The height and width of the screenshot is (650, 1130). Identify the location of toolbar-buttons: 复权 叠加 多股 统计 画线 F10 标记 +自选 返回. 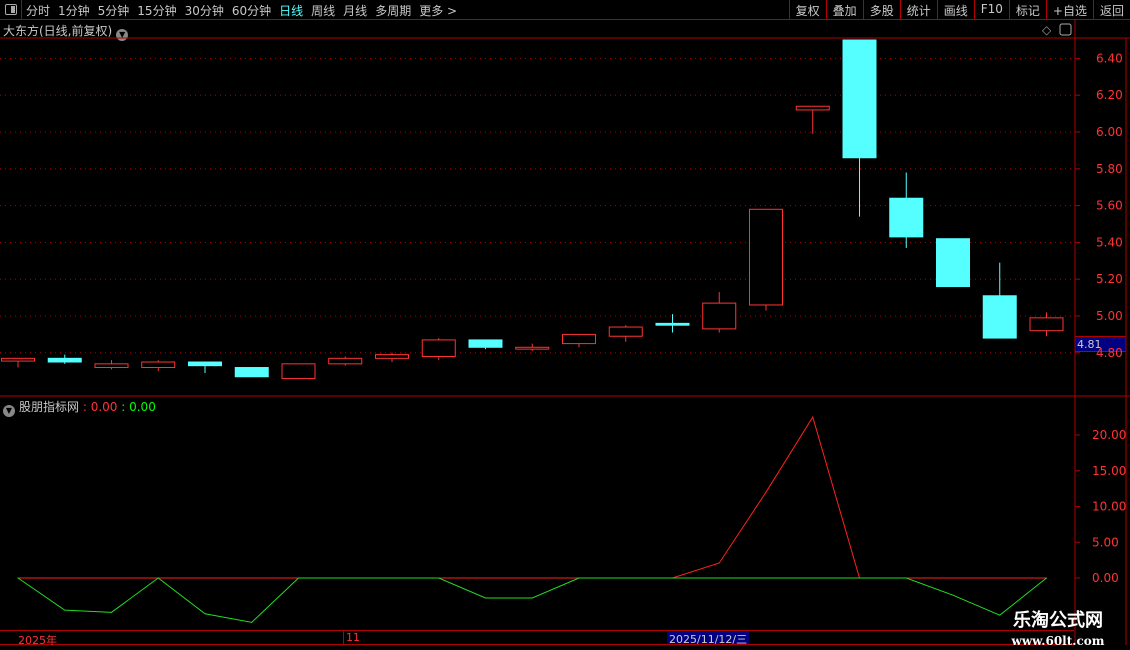
(959, 10).